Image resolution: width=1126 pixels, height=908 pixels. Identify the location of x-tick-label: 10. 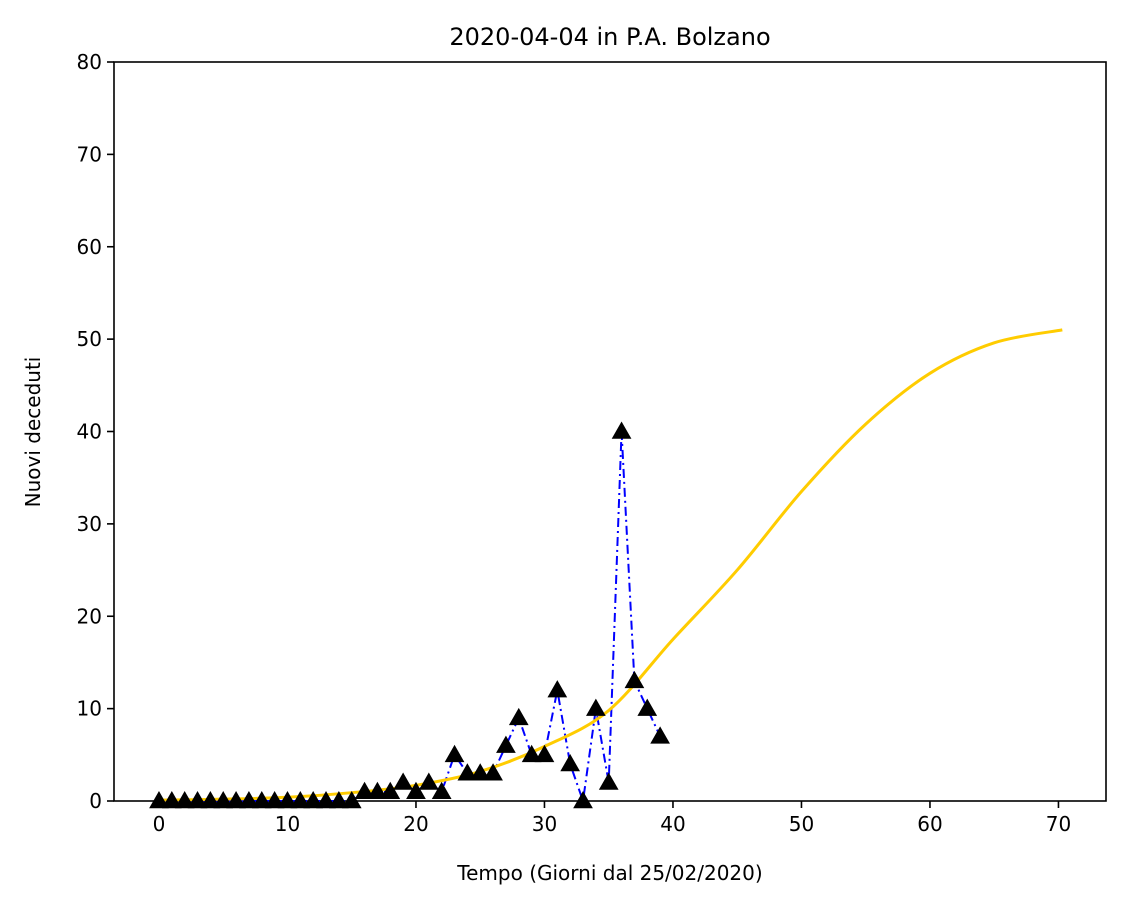
(287, 824).